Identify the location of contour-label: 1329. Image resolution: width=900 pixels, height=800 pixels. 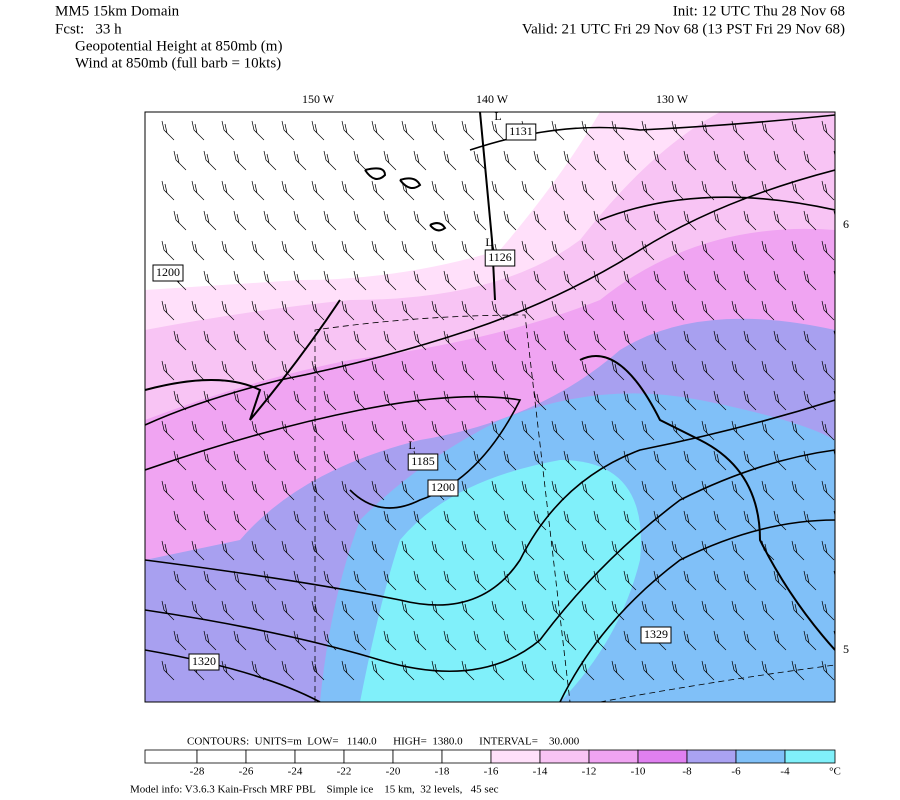
(656, 634).